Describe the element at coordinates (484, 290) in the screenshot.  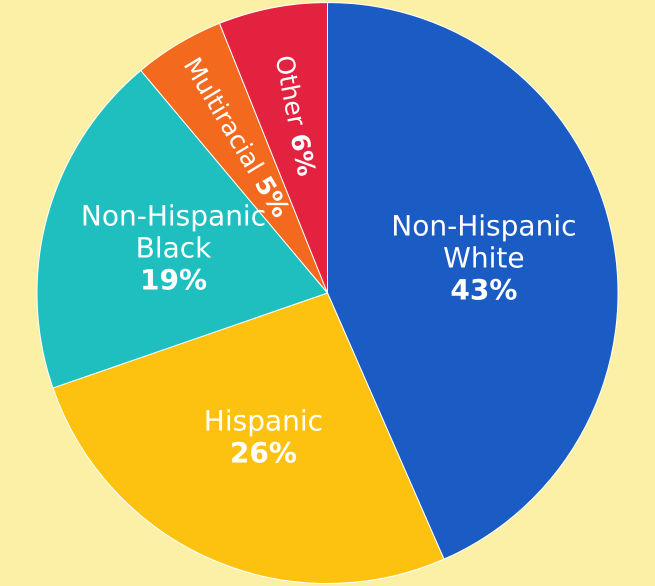
I see `data-label: 43%` at that location.